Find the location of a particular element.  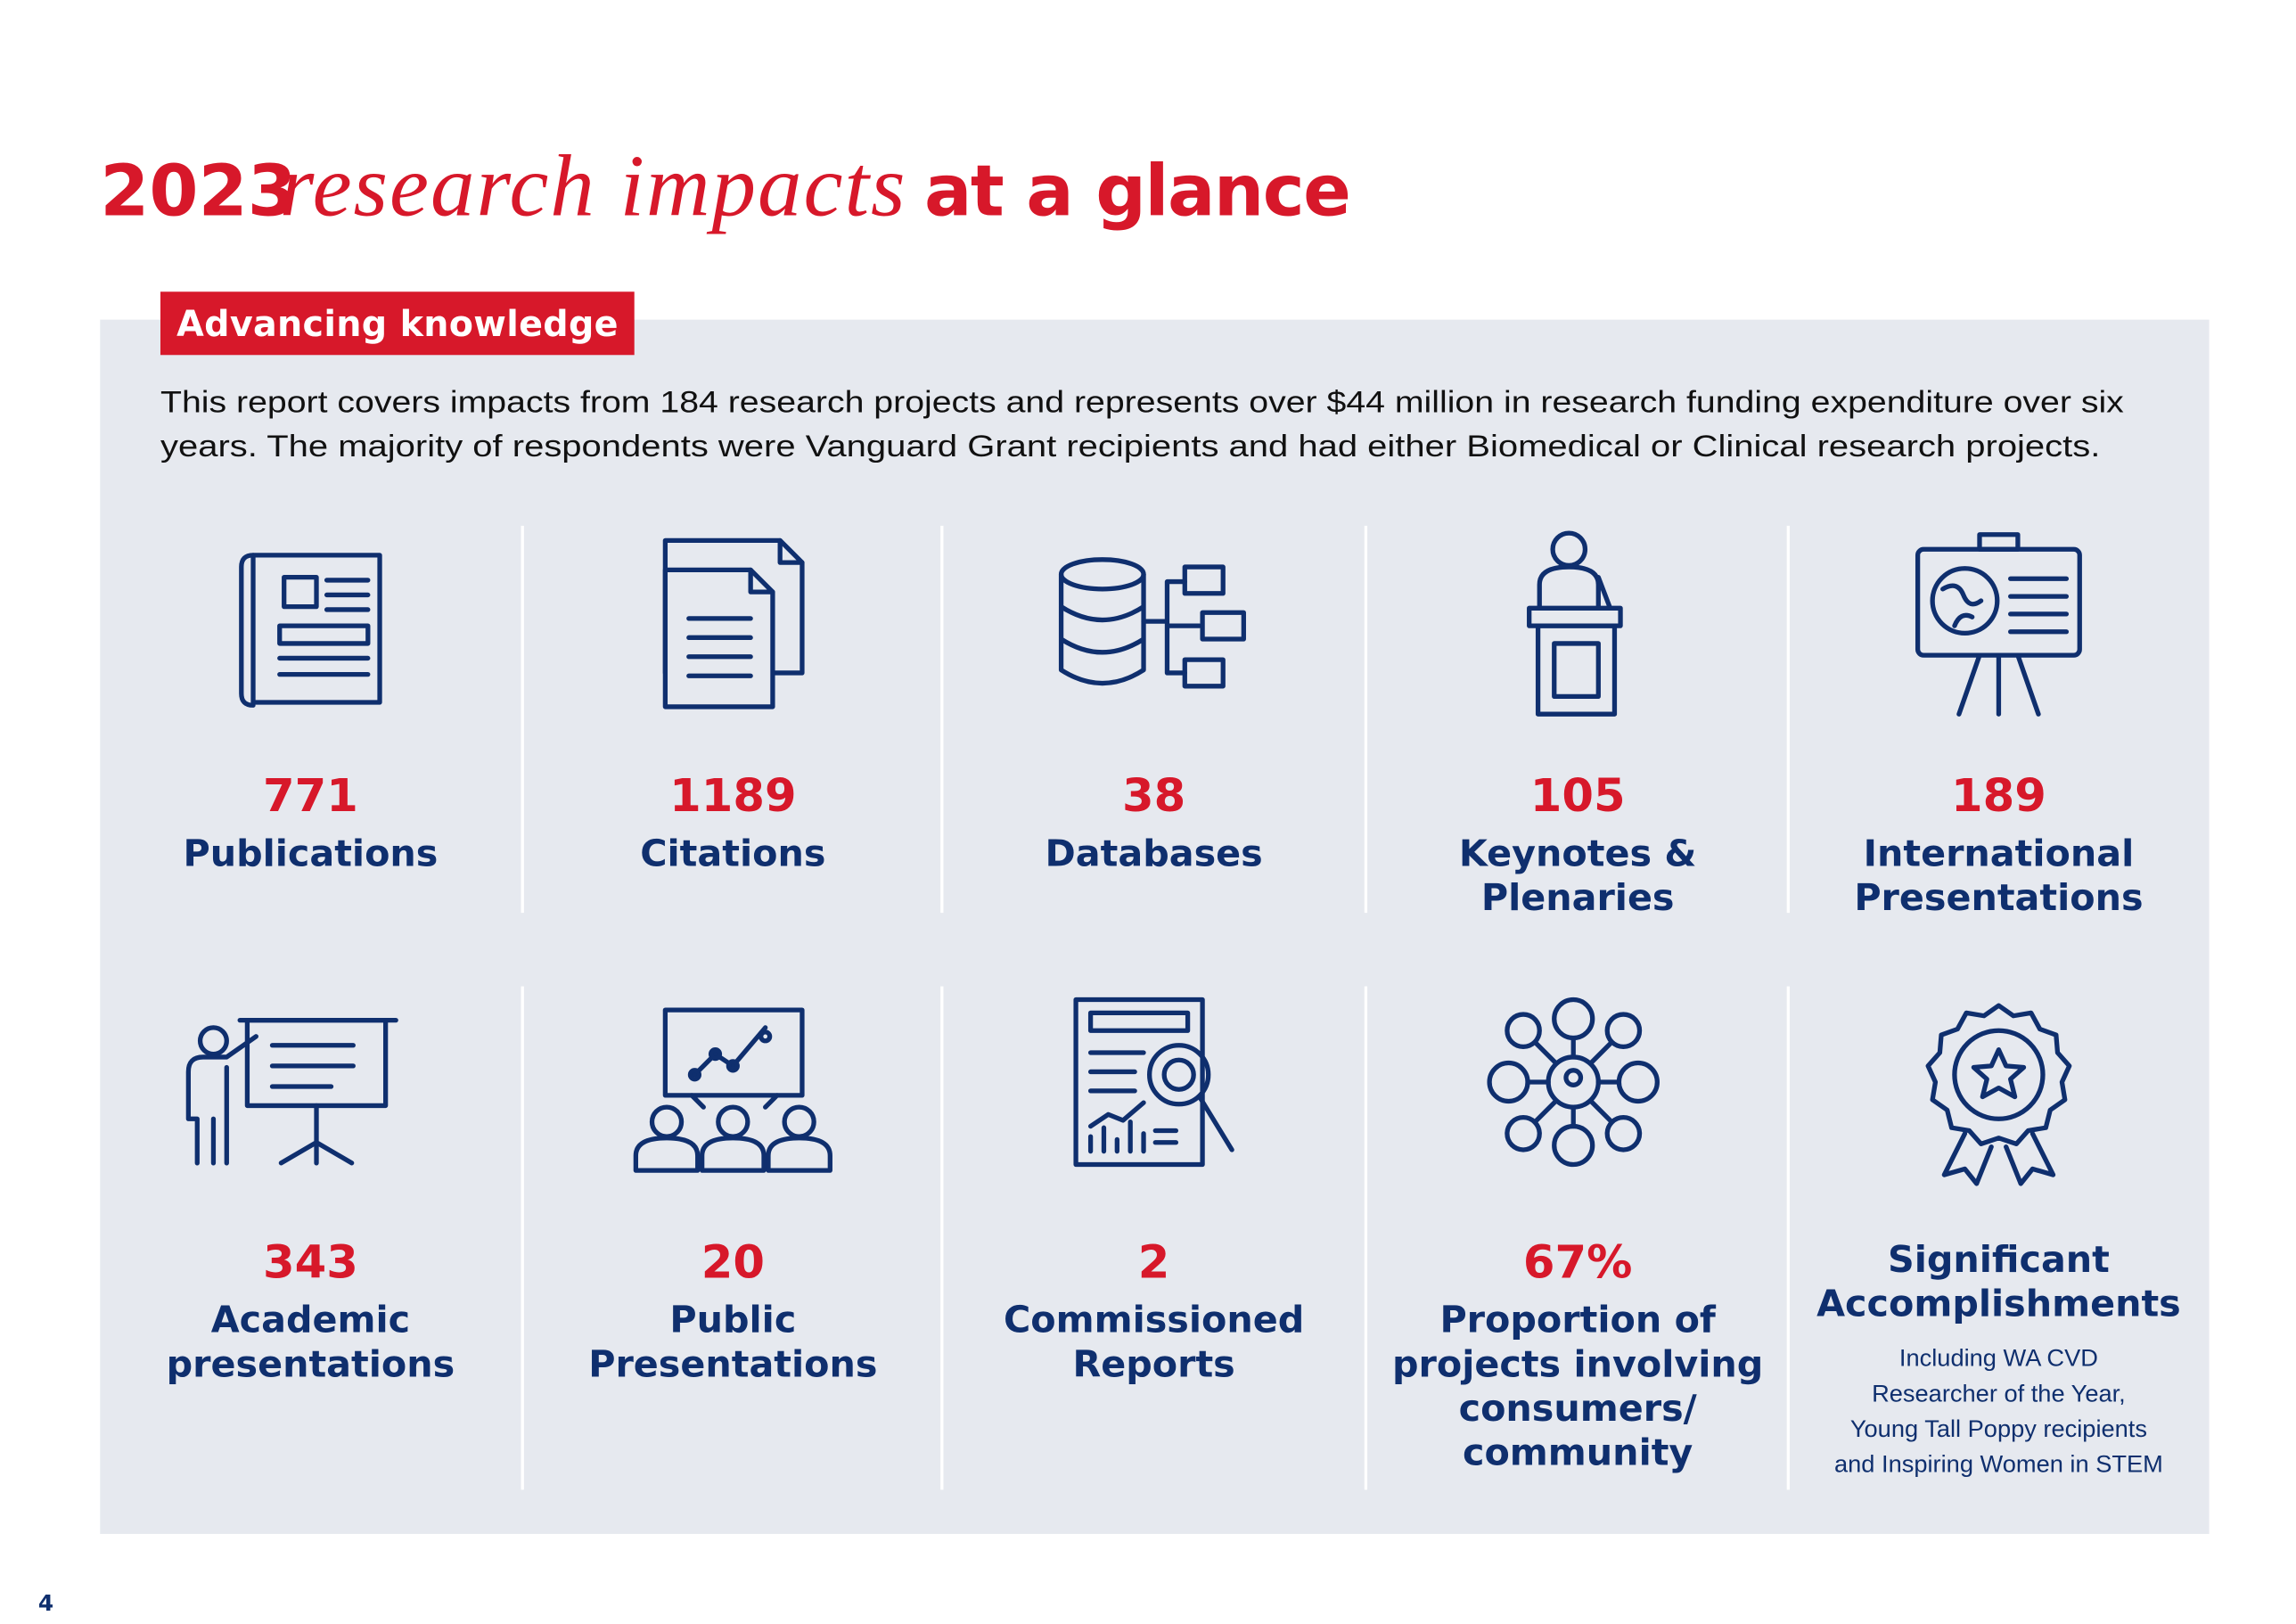

icon-reports is located at coordinates (1153, 1082).